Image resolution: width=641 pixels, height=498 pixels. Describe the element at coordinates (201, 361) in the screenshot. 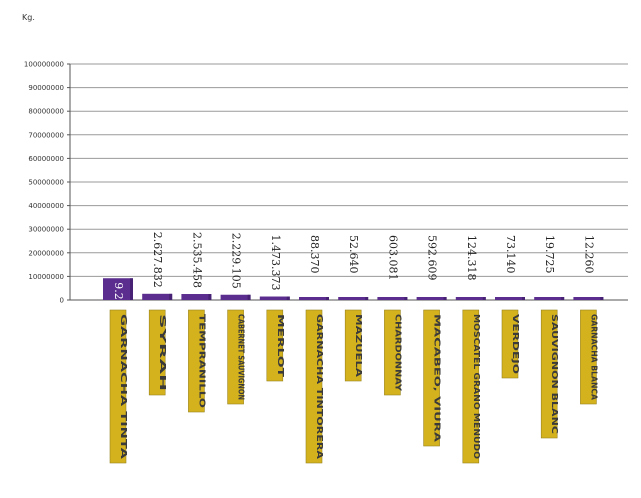

I see `category-label: TEMPRANILLO` at that location.